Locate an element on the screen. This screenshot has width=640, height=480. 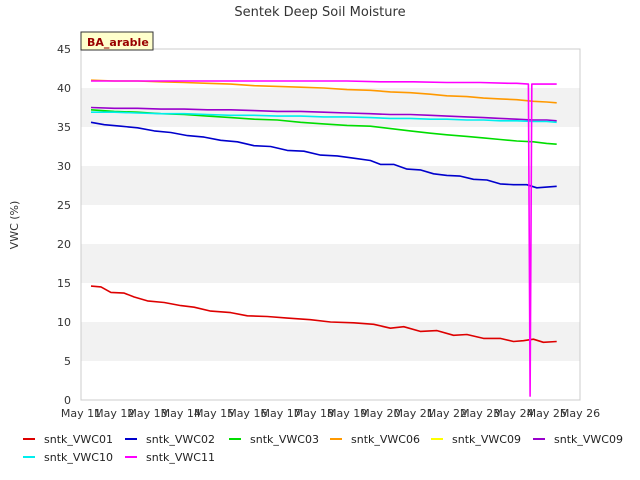
y-tick-label: 40 is located at coordinates (64, 88).